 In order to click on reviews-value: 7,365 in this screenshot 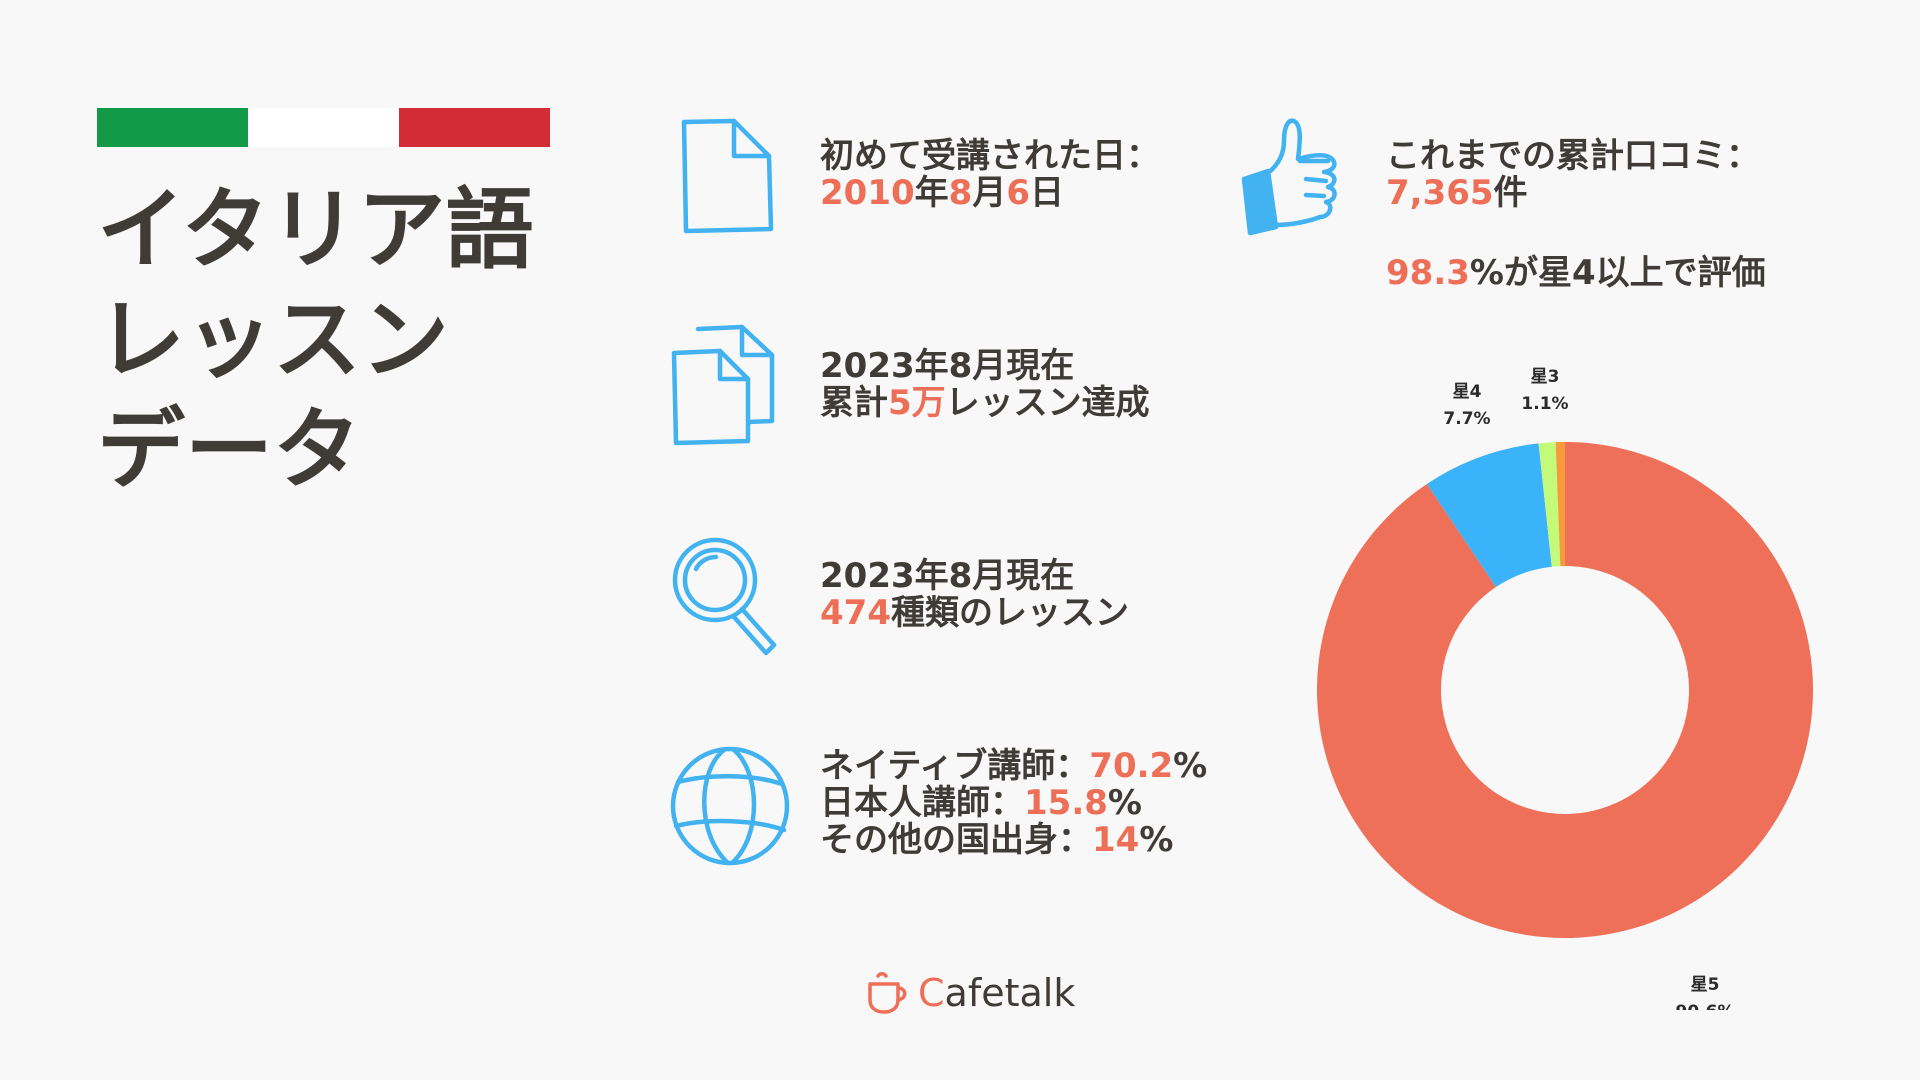, I will do `click(1440, 193)`.